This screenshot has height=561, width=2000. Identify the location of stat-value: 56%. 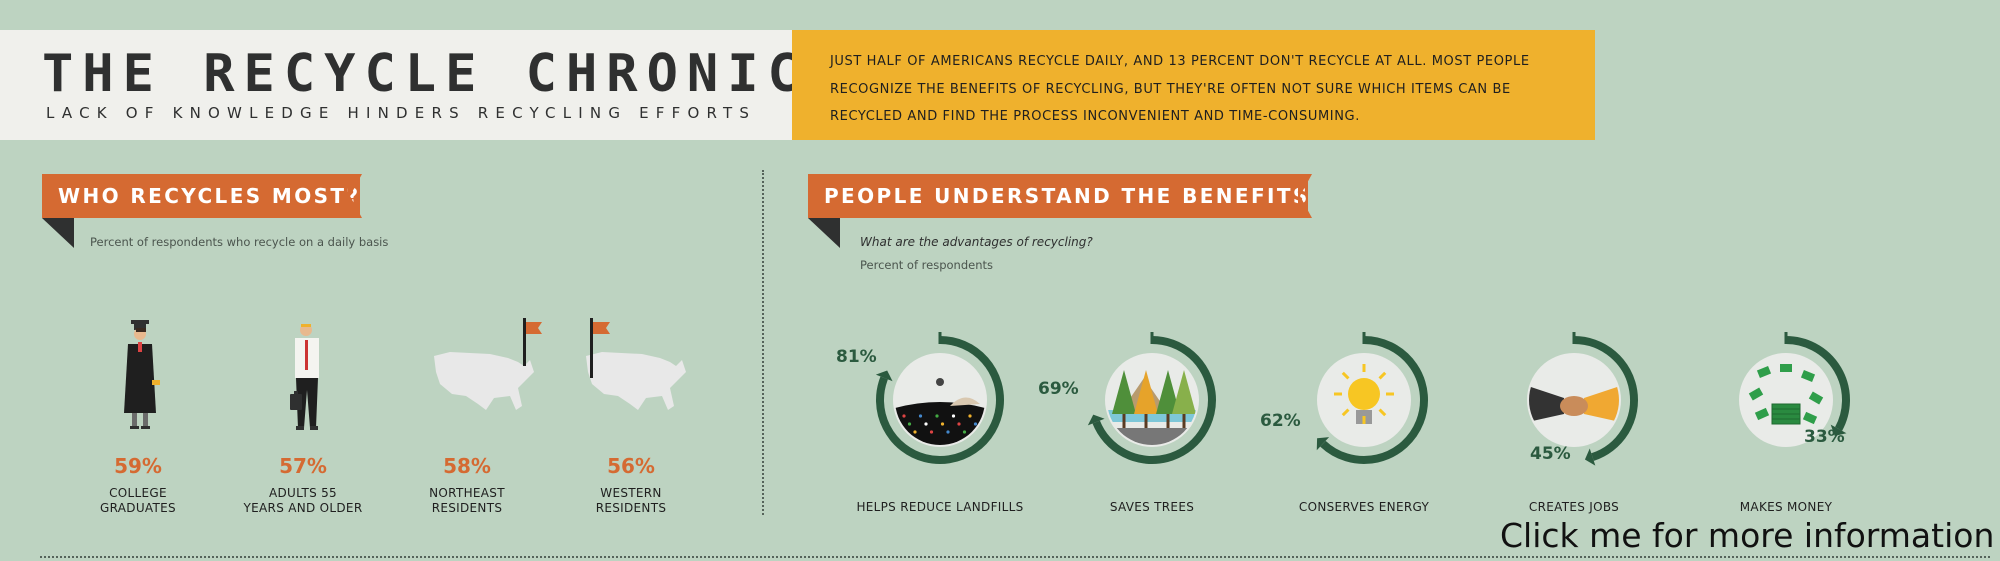
(631, 466).